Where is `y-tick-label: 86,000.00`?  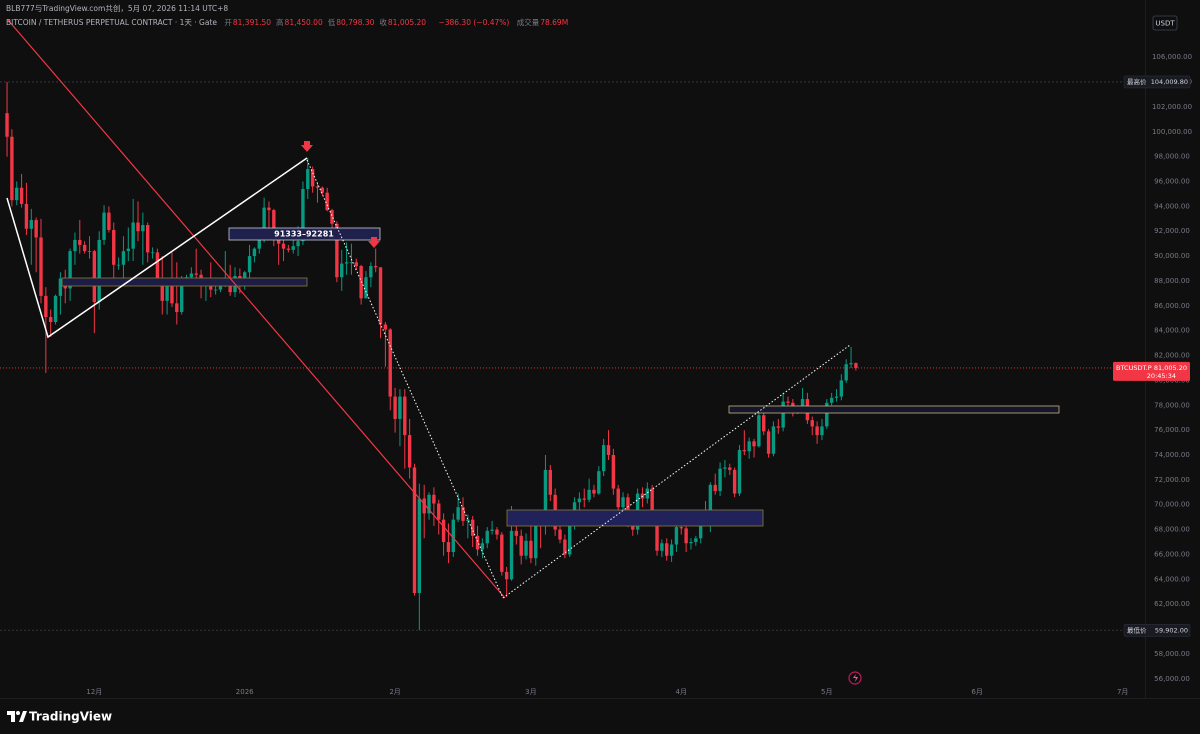
y-tick-label: 86,000.00 is located at coordinates (1172, 306).